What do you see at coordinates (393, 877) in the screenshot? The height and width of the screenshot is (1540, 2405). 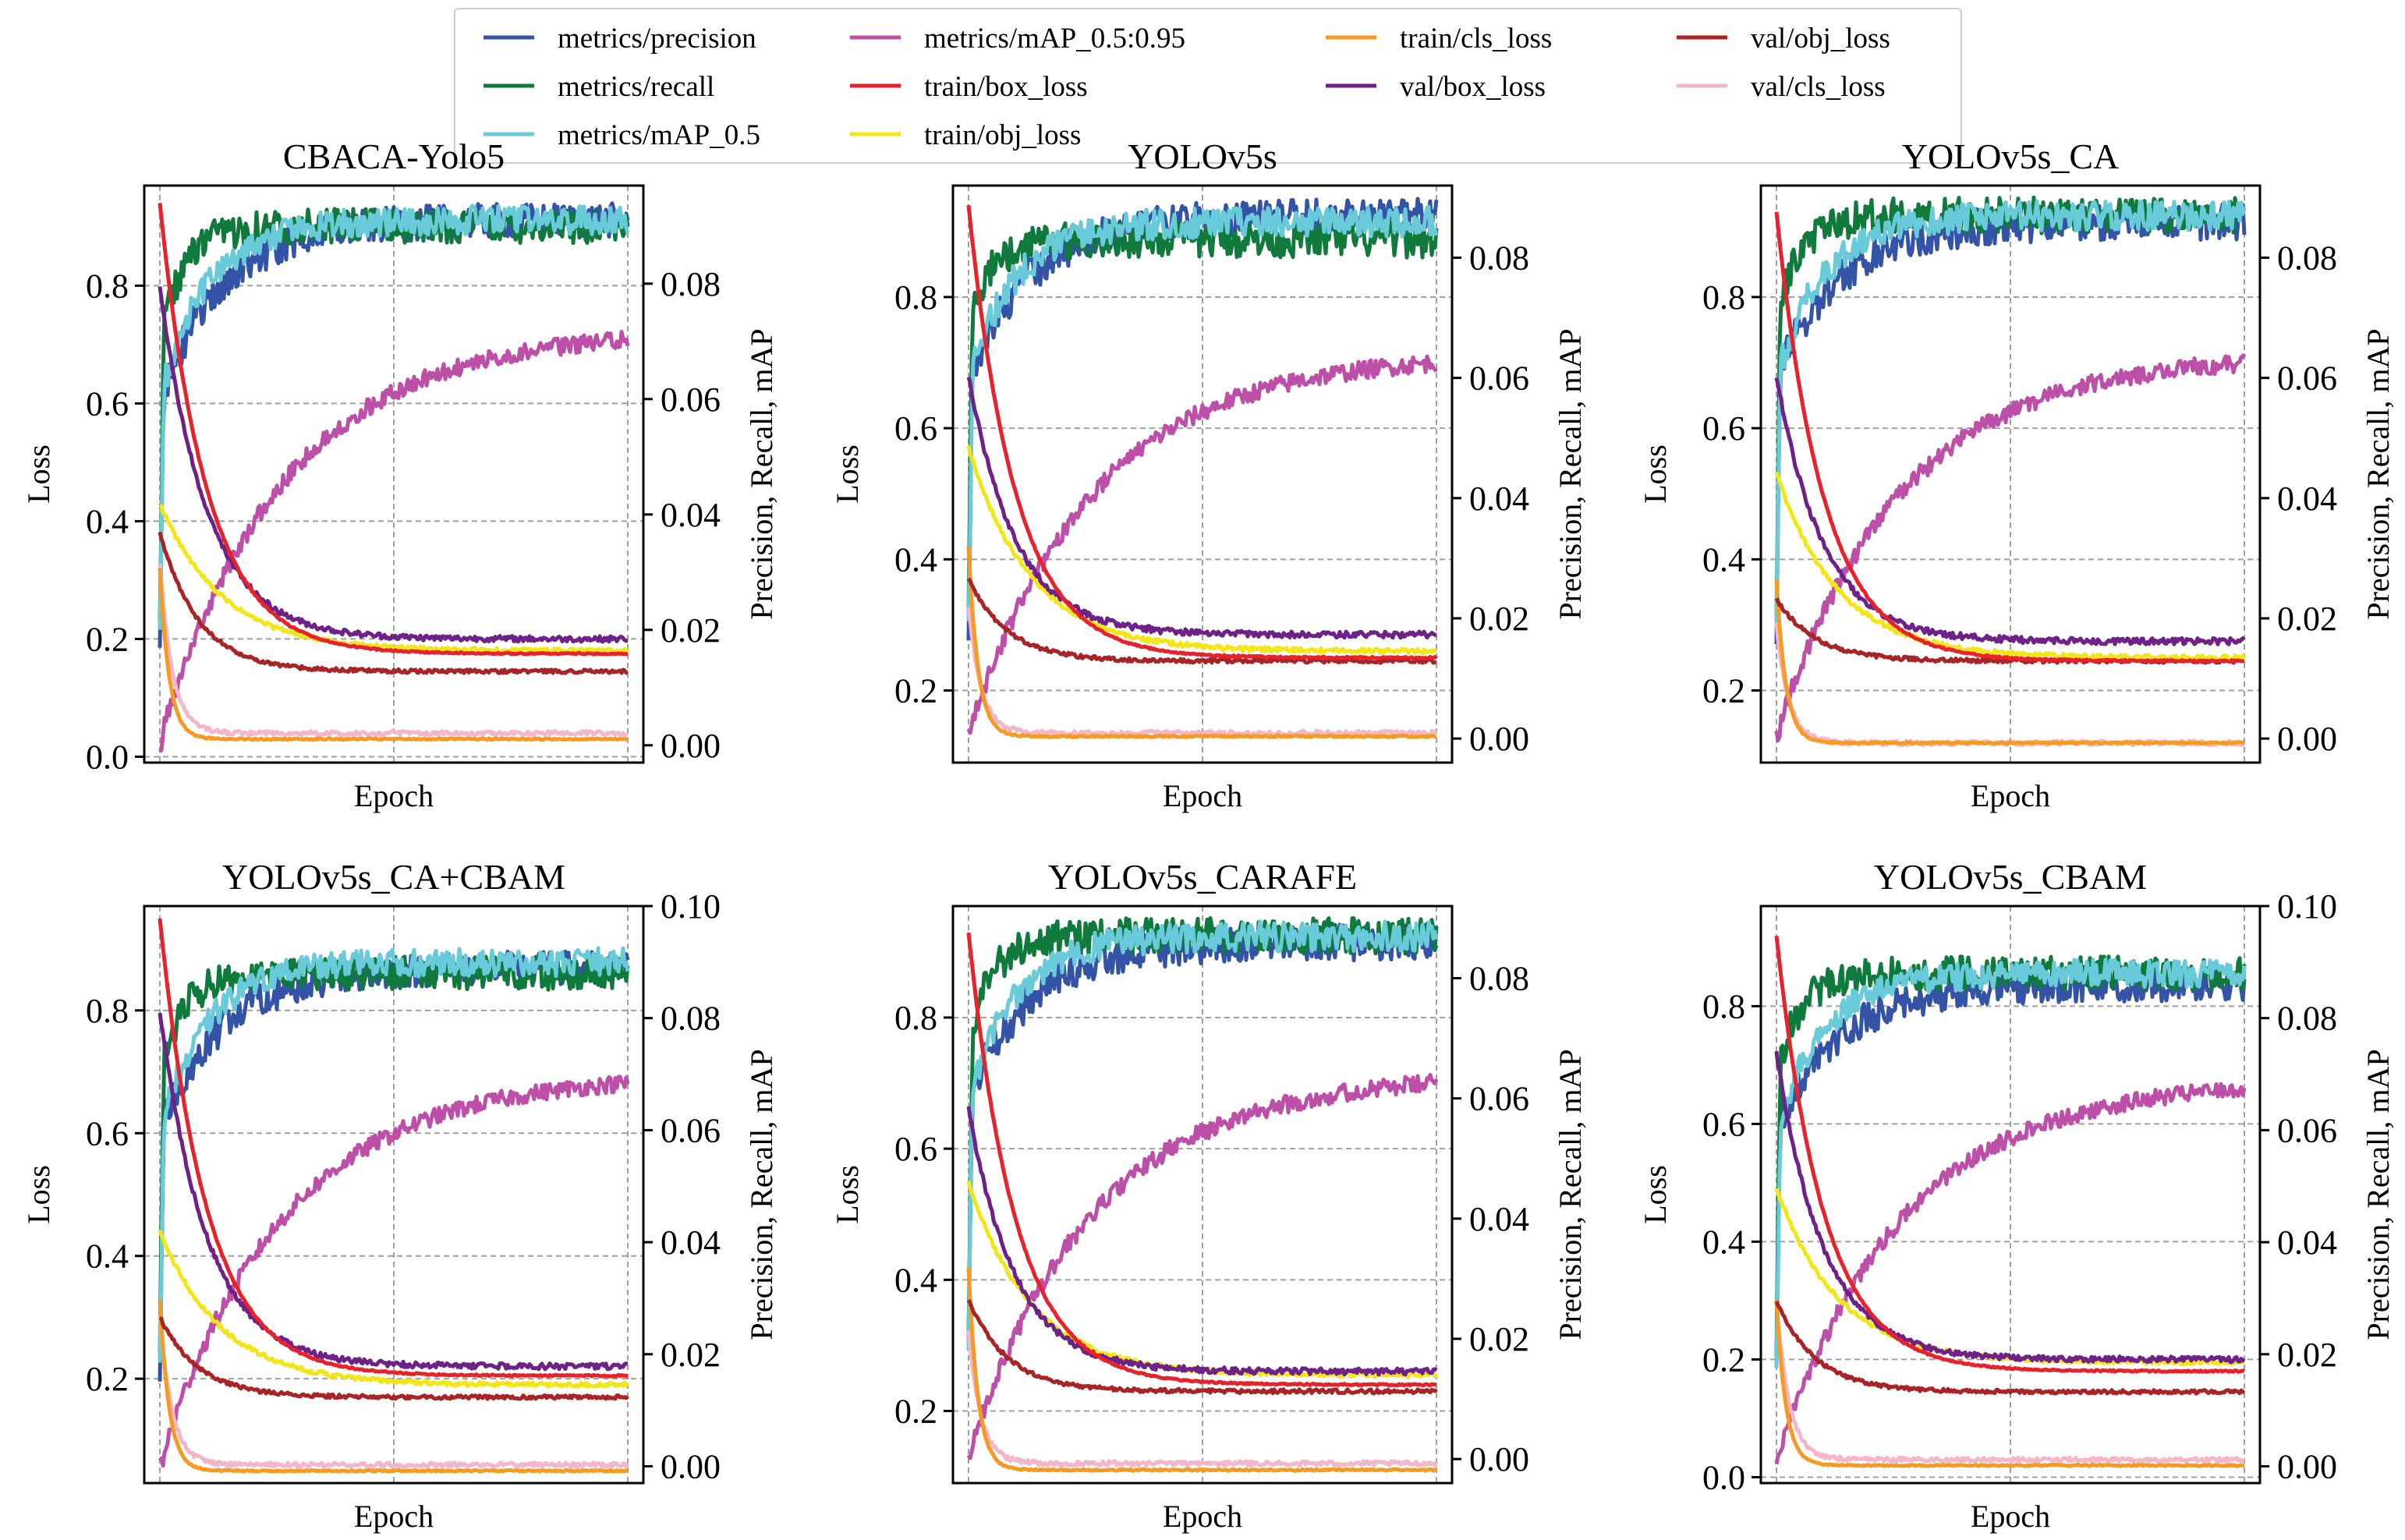 I see `panel-title: YOLOv5s_CA+CBAM` at bounding box center [393, 877].